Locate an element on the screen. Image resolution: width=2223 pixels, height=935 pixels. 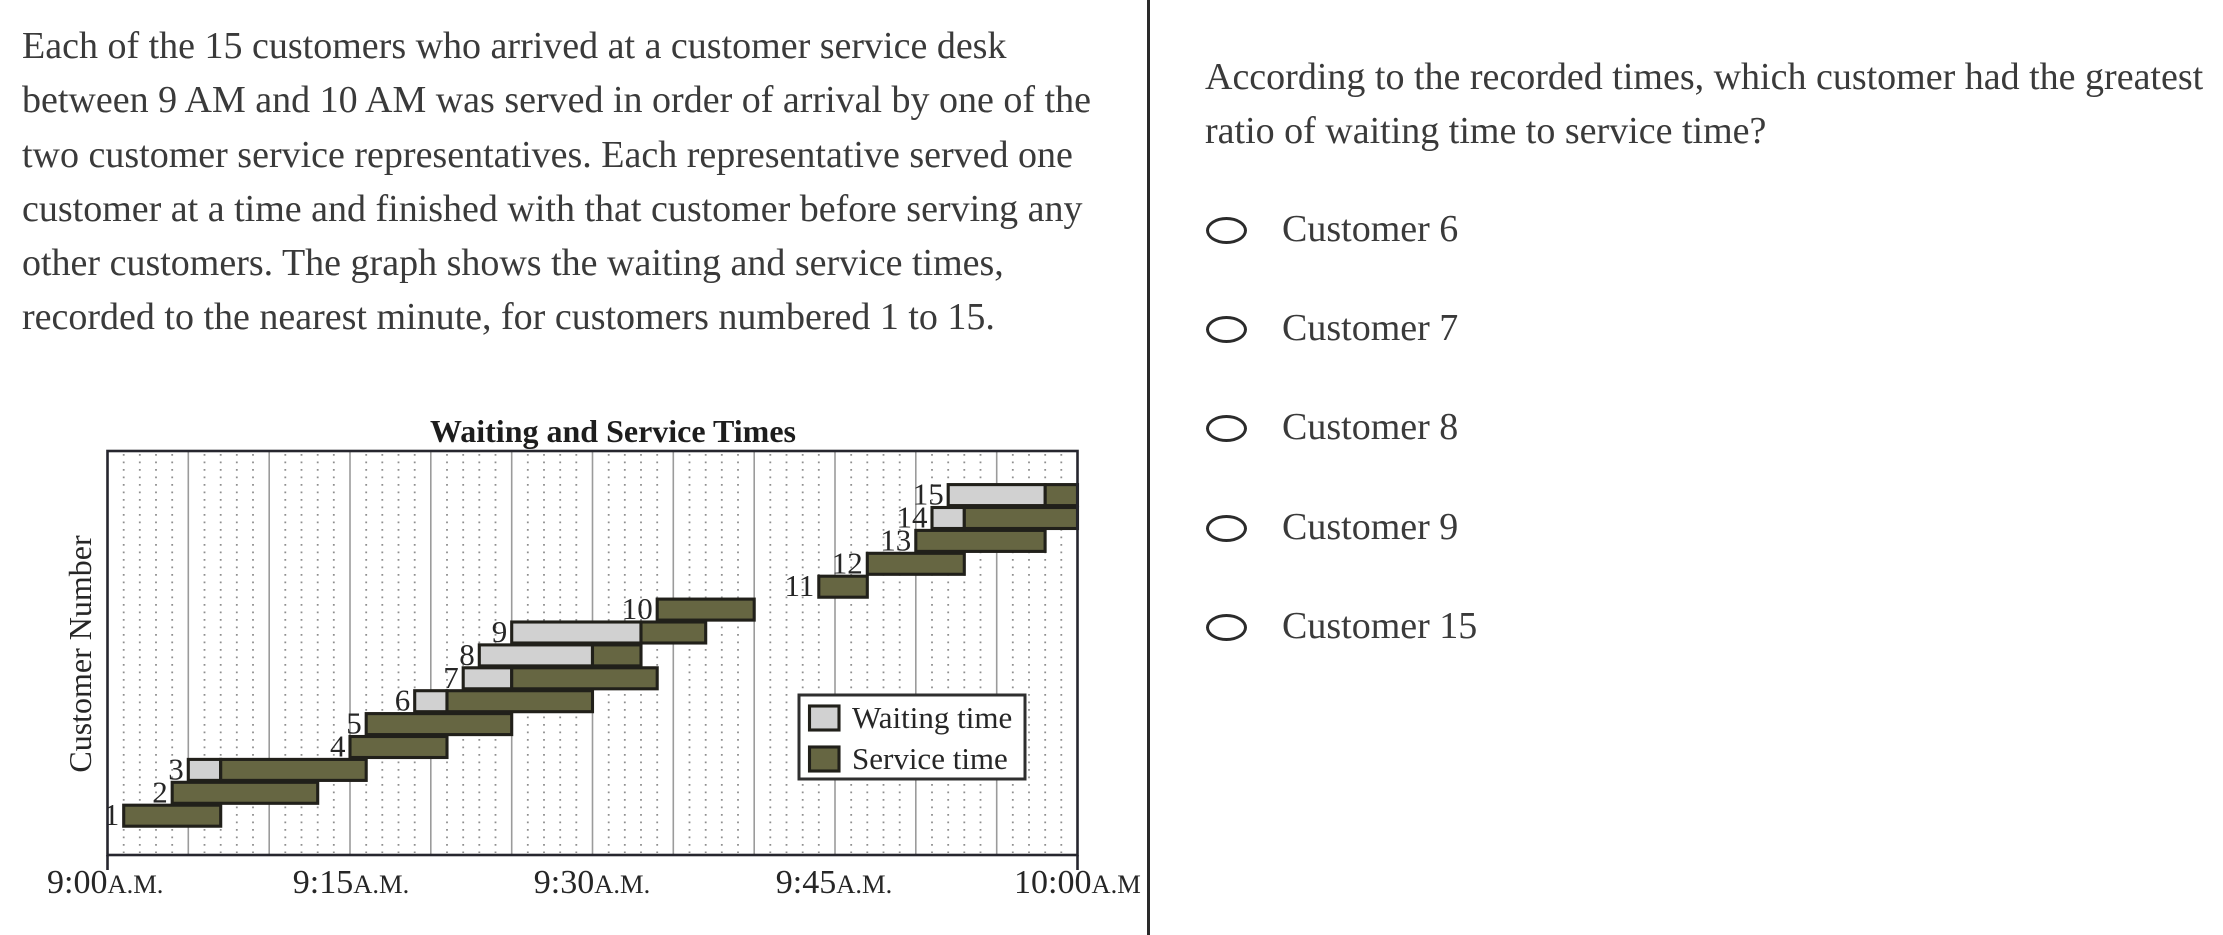
svg-text: 7 is located at coordinates (451, 677).